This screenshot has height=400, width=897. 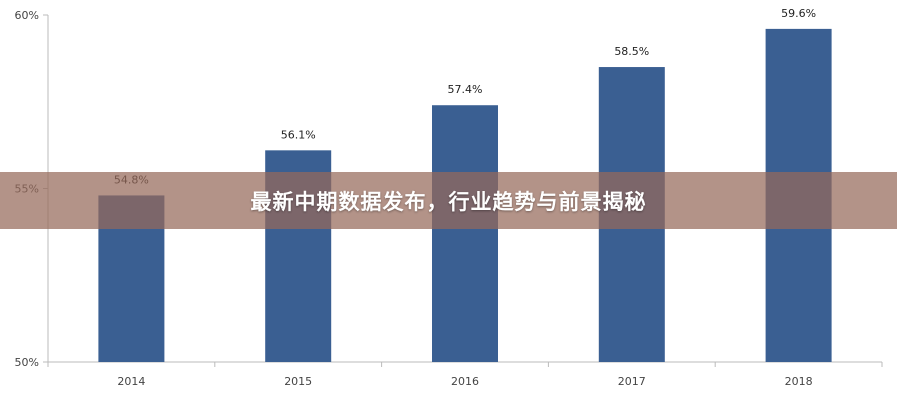 I want to click on headline-text: 最新中期数据发布，行业趋势与前景揭秘, so click(x=448, y=201).